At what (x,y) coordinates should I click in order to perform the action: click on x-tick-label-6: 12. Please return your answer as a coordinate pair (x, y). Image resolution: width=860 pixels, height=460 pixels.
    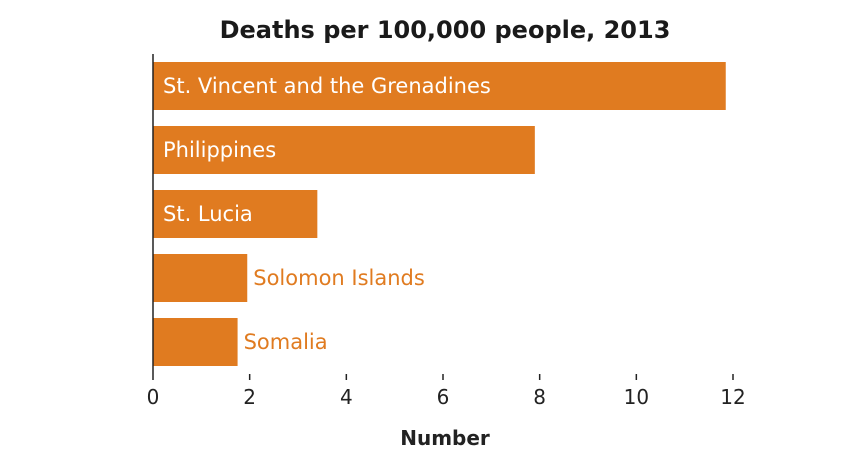
    Looking at the image, I should click on (732, 397).